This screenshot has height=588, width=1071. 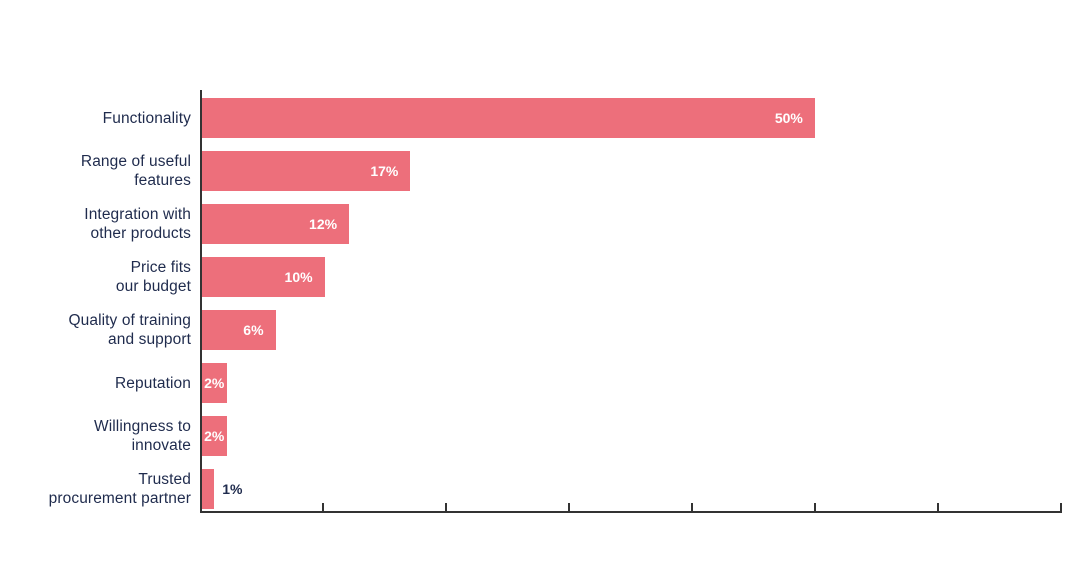 I want to click on category-label: Integration with other products, so click(x=137, y=224).